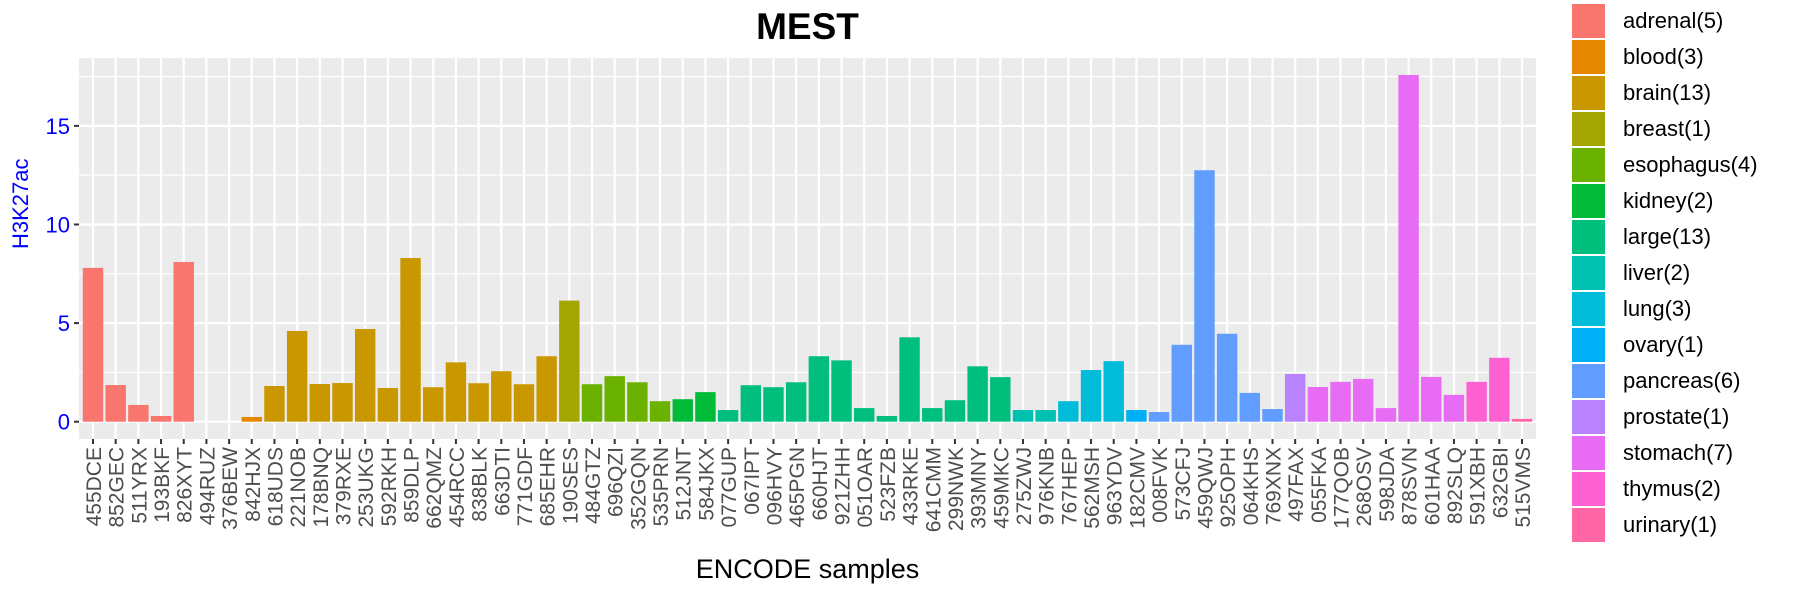 The height and width of the screenshot is (600, 1800). Describe the element at coordinates (1001, 488) in the screenshot. I see `x-tick-label: 459MKC` at that location.